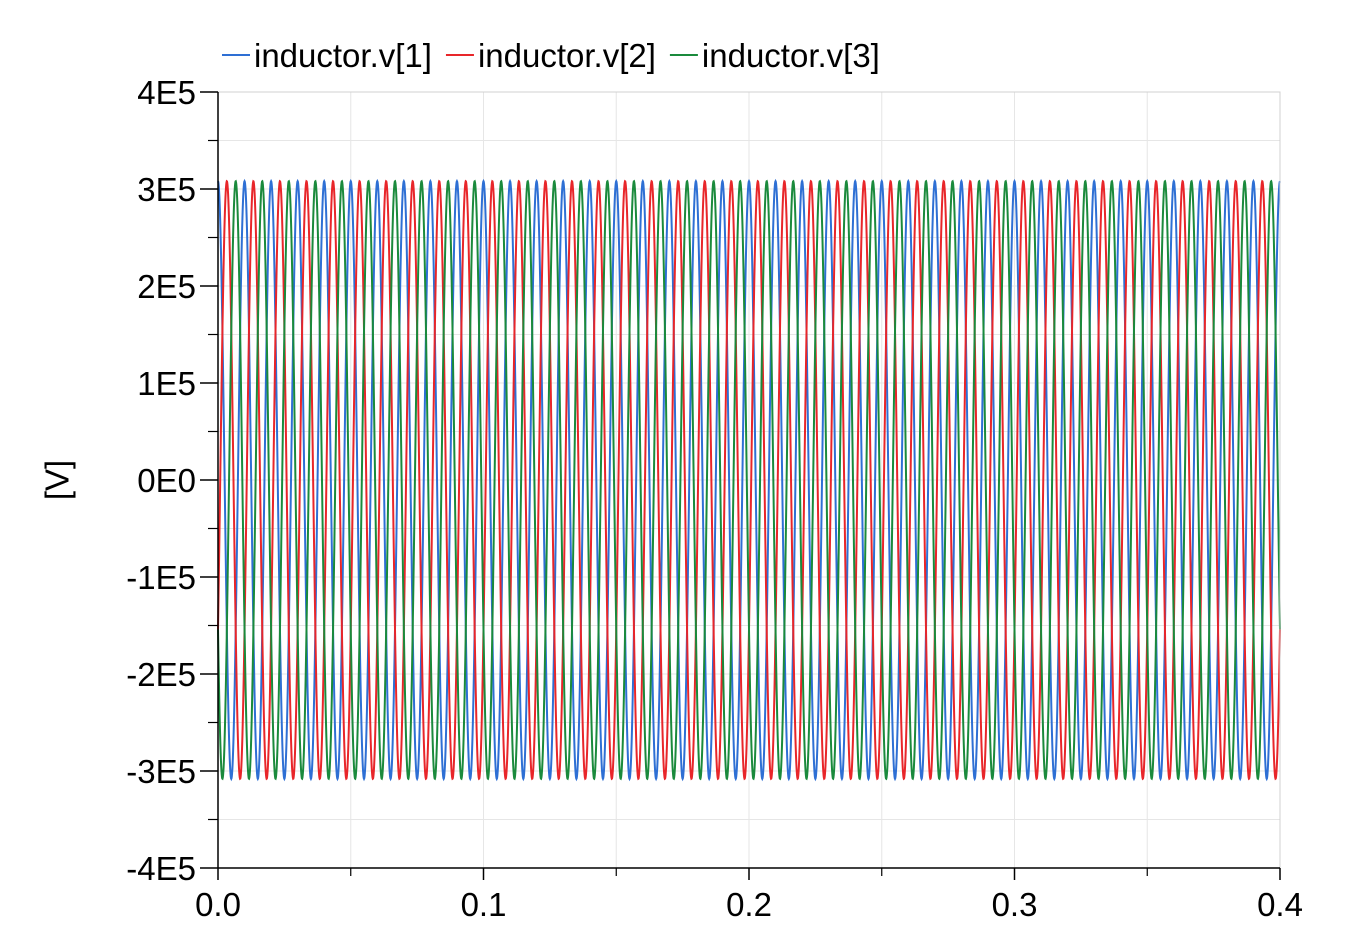  What do you see at coordinates (161, 577) in the screenshot?
I see `y-tick-label: -1E5` at bounding box center [161, 577].